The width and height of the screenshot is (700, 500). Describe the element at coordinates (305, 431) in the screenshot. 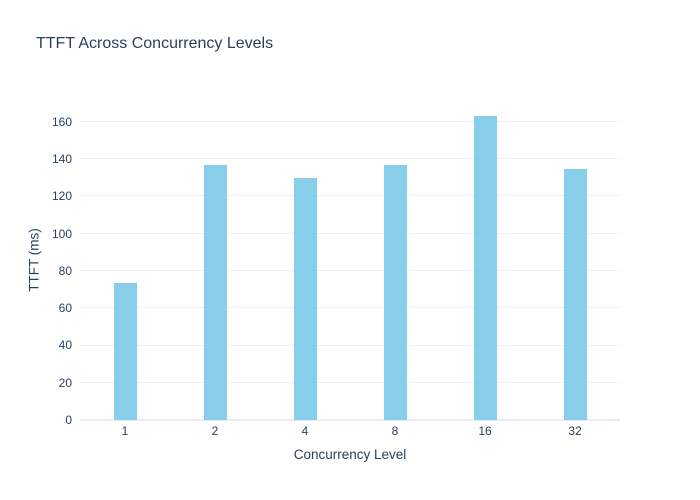

I see `x-tick-label: 4` at that location.